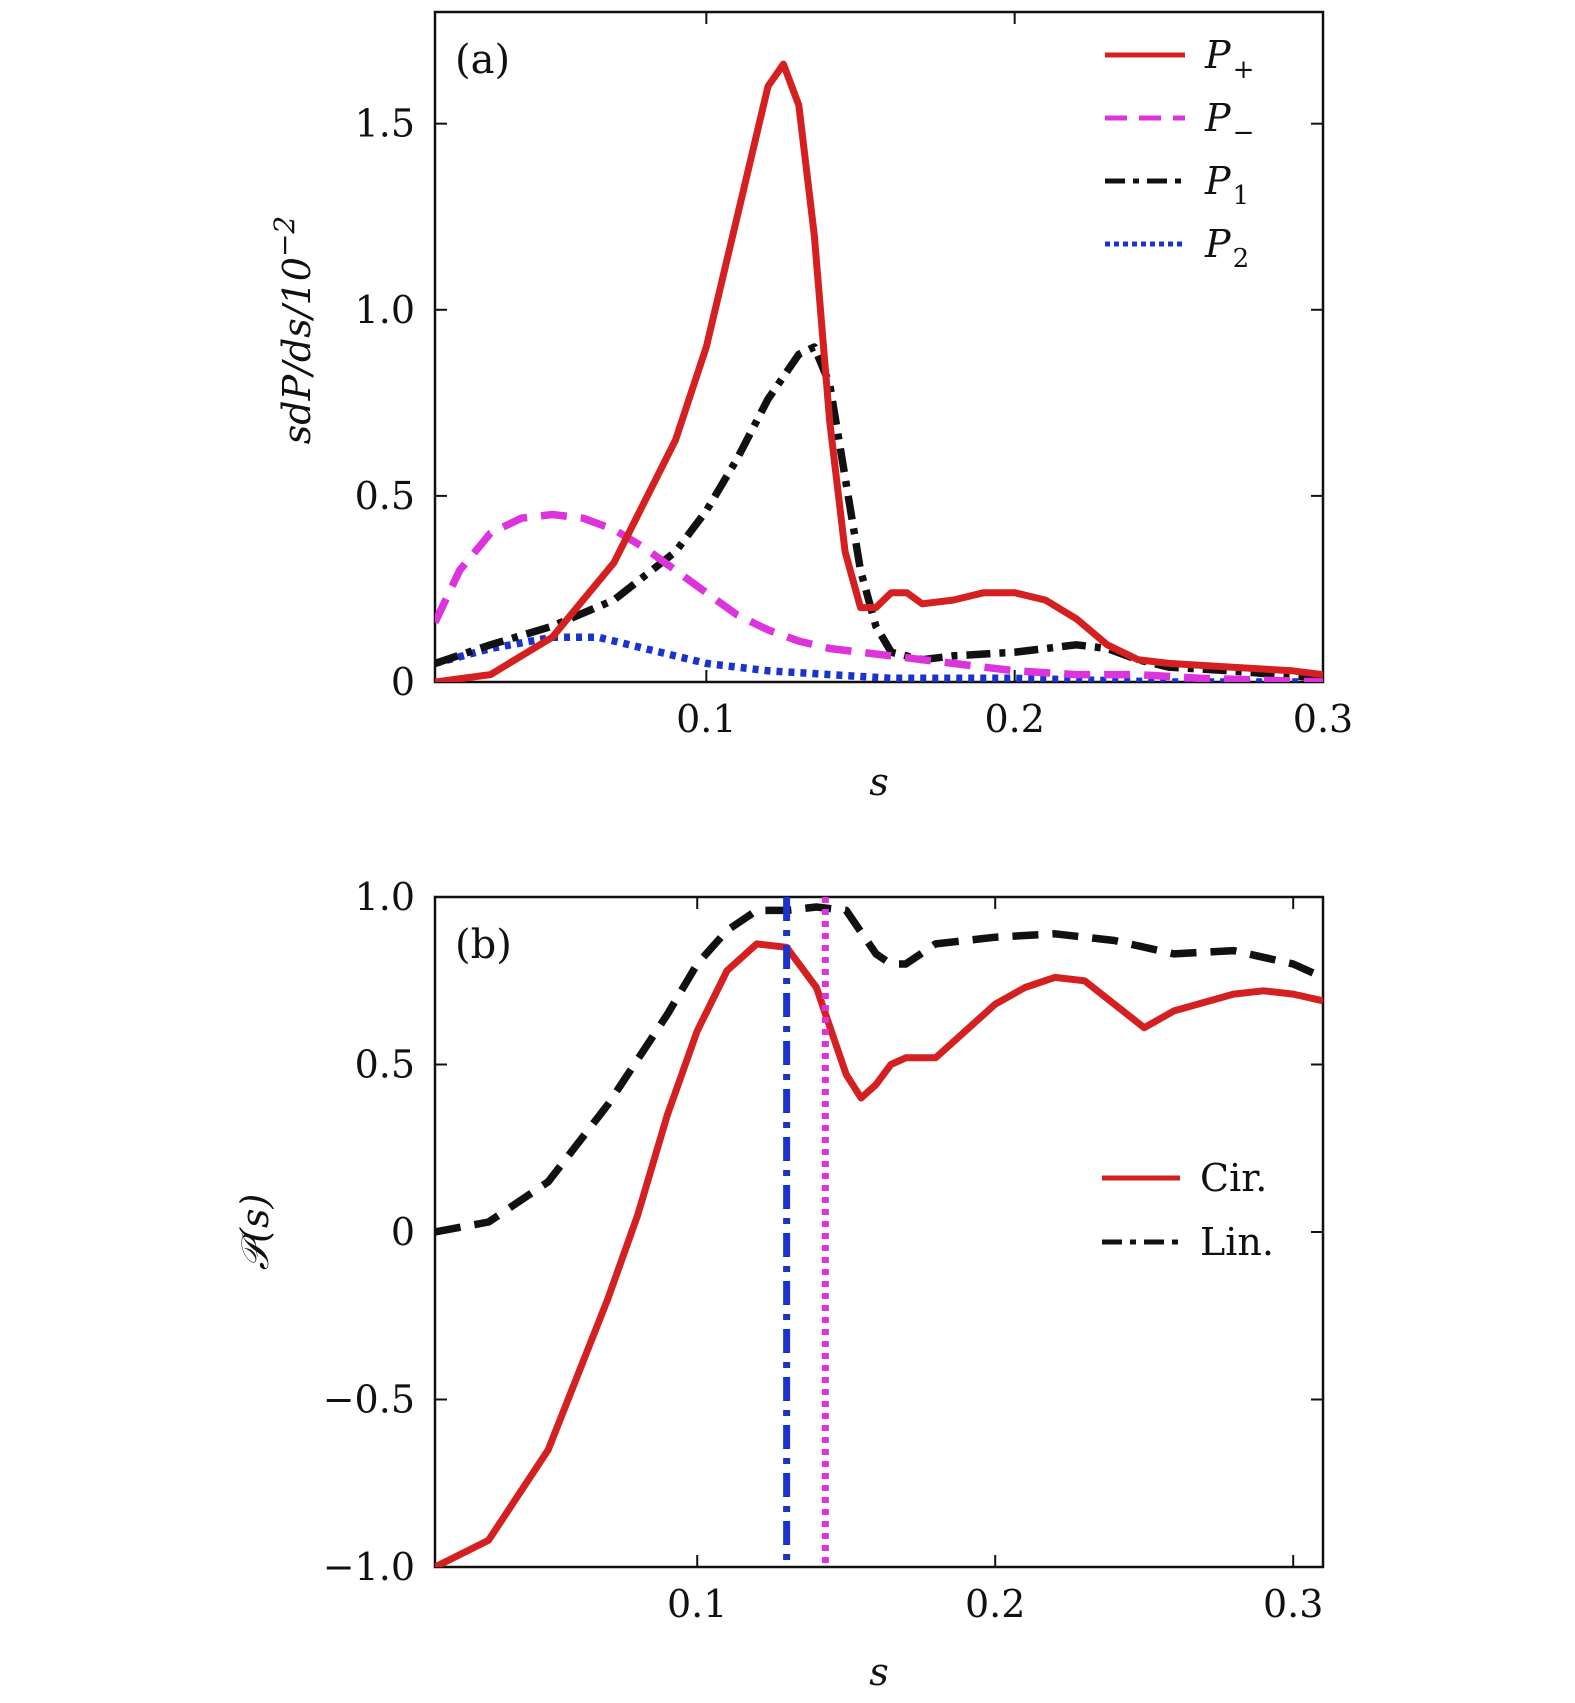 Image resolution: width=1575 pixels, height=1703 pixels. What do you see at coordinates (1014, 719) in the screenshot?
I see `panel-a-xtick-label: 0.2` at bounding box center [1014, 719].